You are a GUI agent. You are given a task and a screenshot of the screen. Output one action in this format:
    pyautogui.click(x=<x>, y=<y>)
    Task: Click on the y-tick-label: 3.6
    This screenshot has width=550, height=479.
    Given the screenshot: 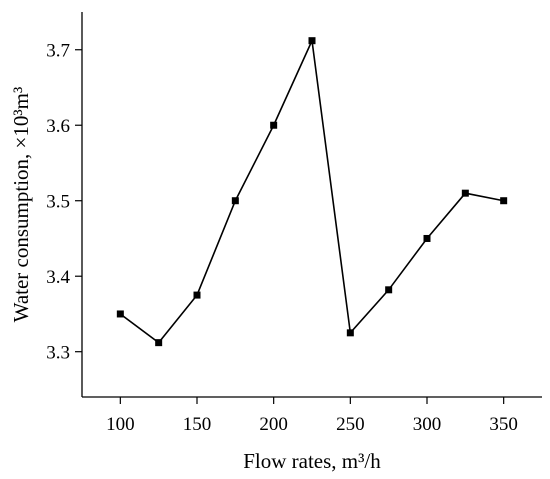 What is the action you would take?
    pyautogui.click(x=58, y=126)
    